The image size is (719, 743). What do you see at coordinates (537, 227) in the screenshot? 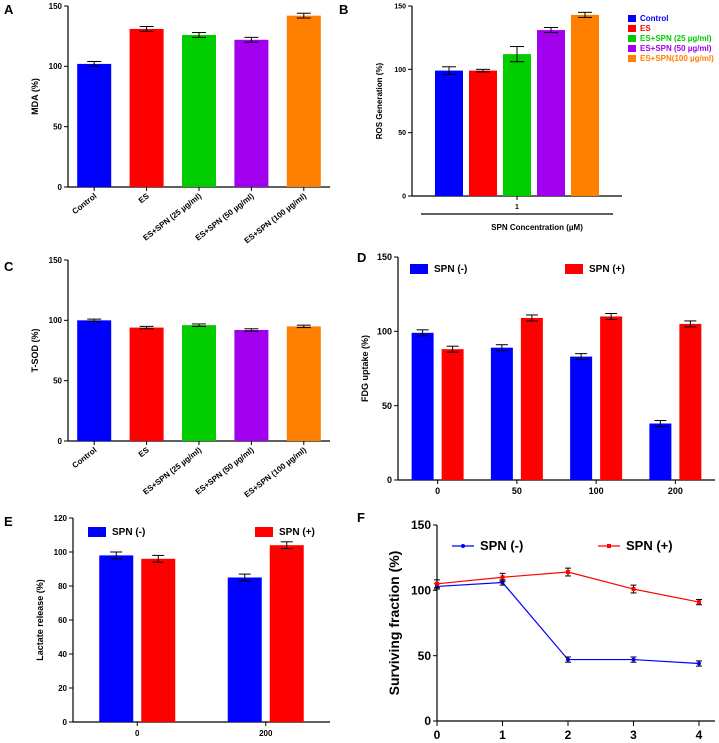
I see `x-axis-label: SPN Concentration (µM)` at bounding box center [537, 227].